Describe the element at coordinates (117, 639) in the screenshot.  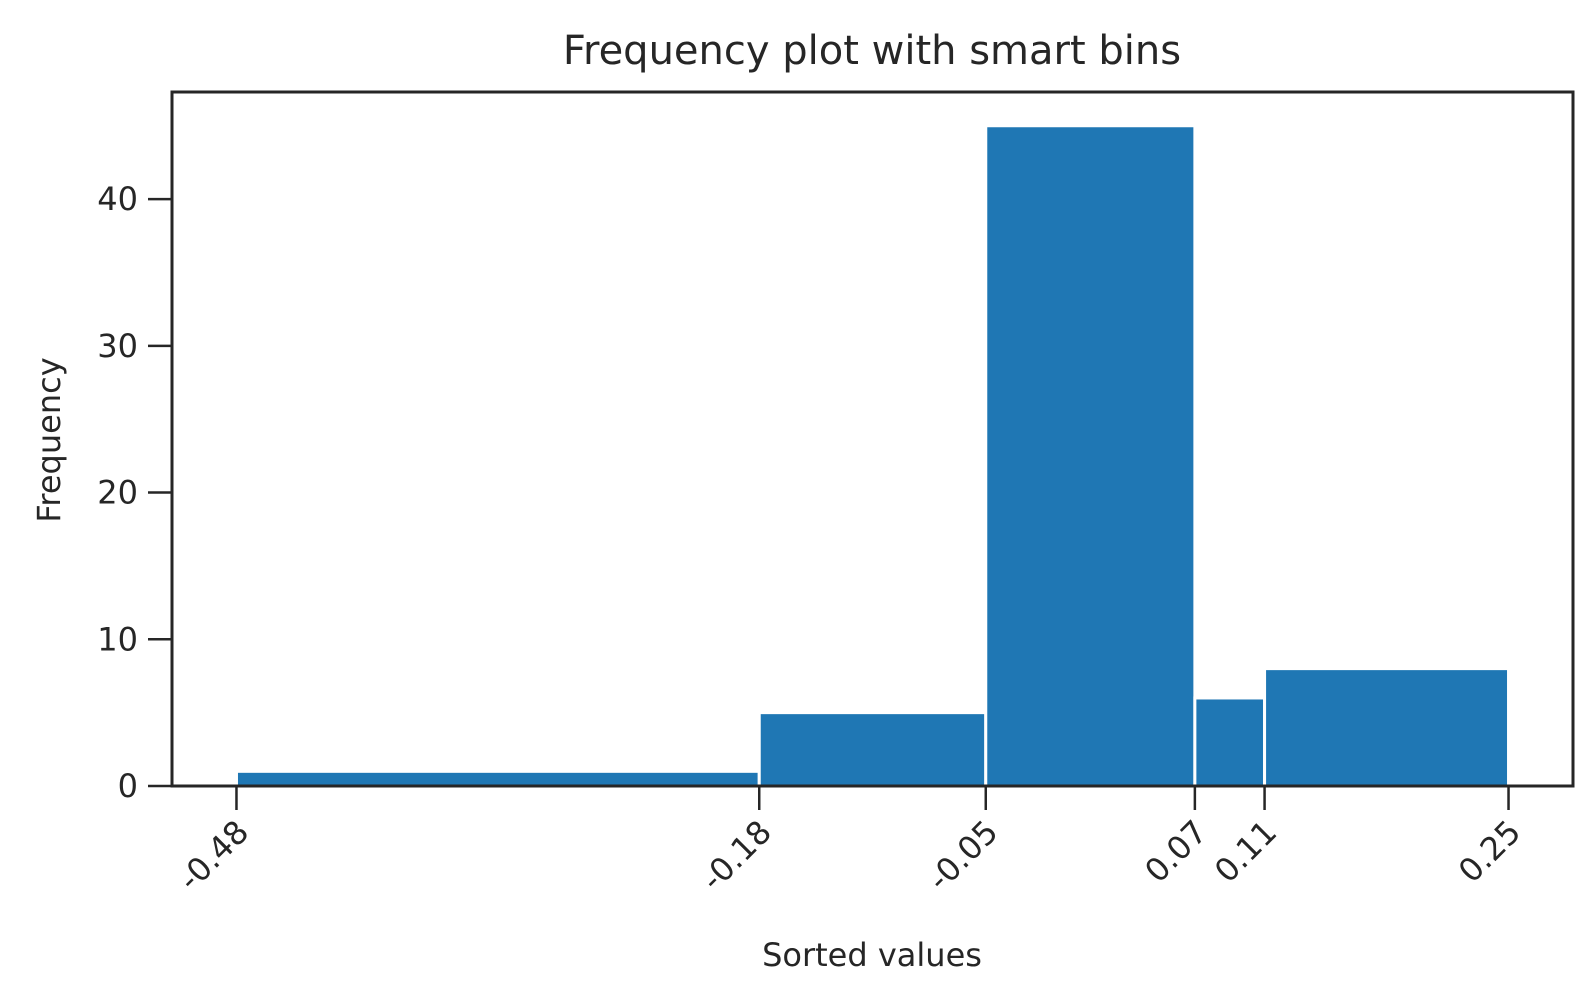
I see `y-tick-label: 10` at that location.